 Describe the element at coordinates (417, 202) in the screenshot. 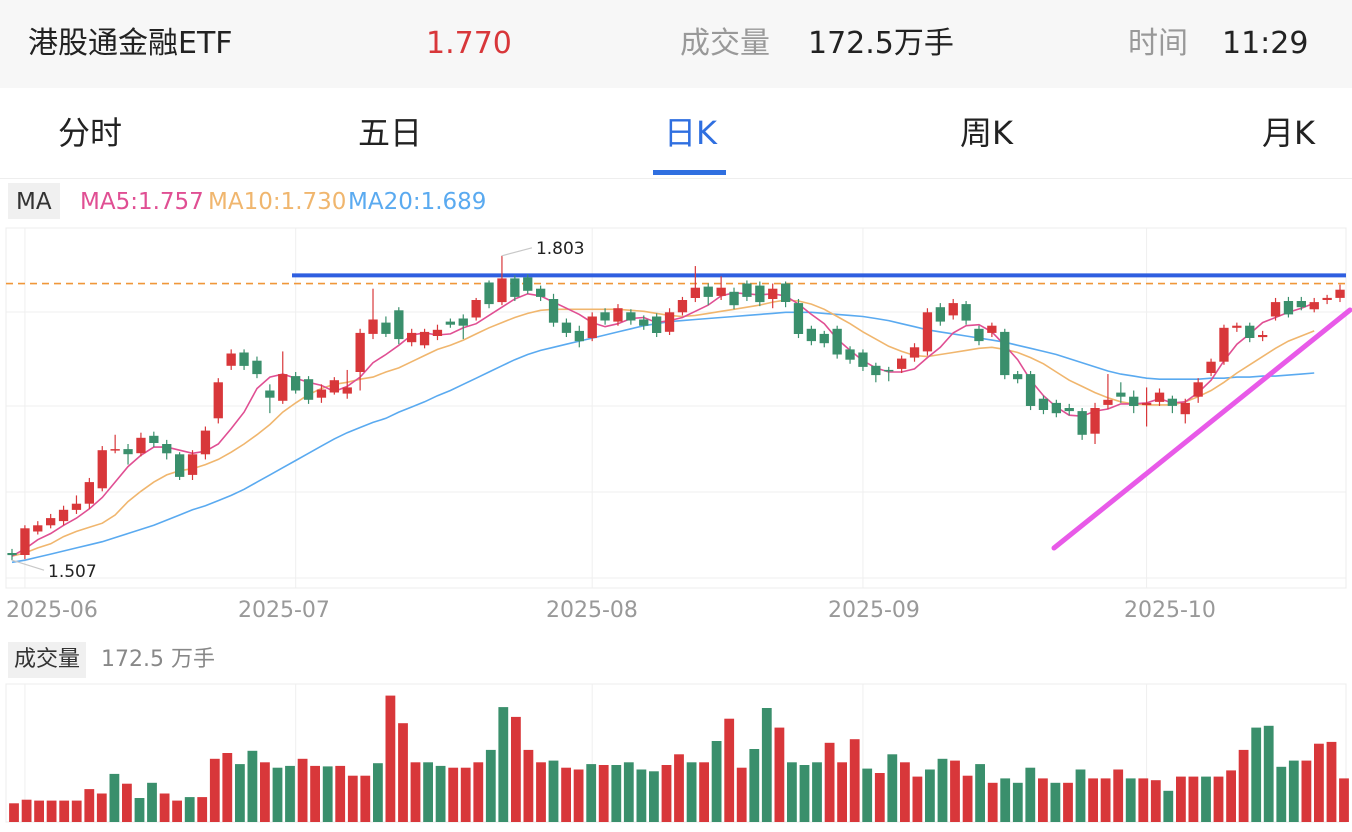

I see `ma20-value: MA20:1.689` at that location.